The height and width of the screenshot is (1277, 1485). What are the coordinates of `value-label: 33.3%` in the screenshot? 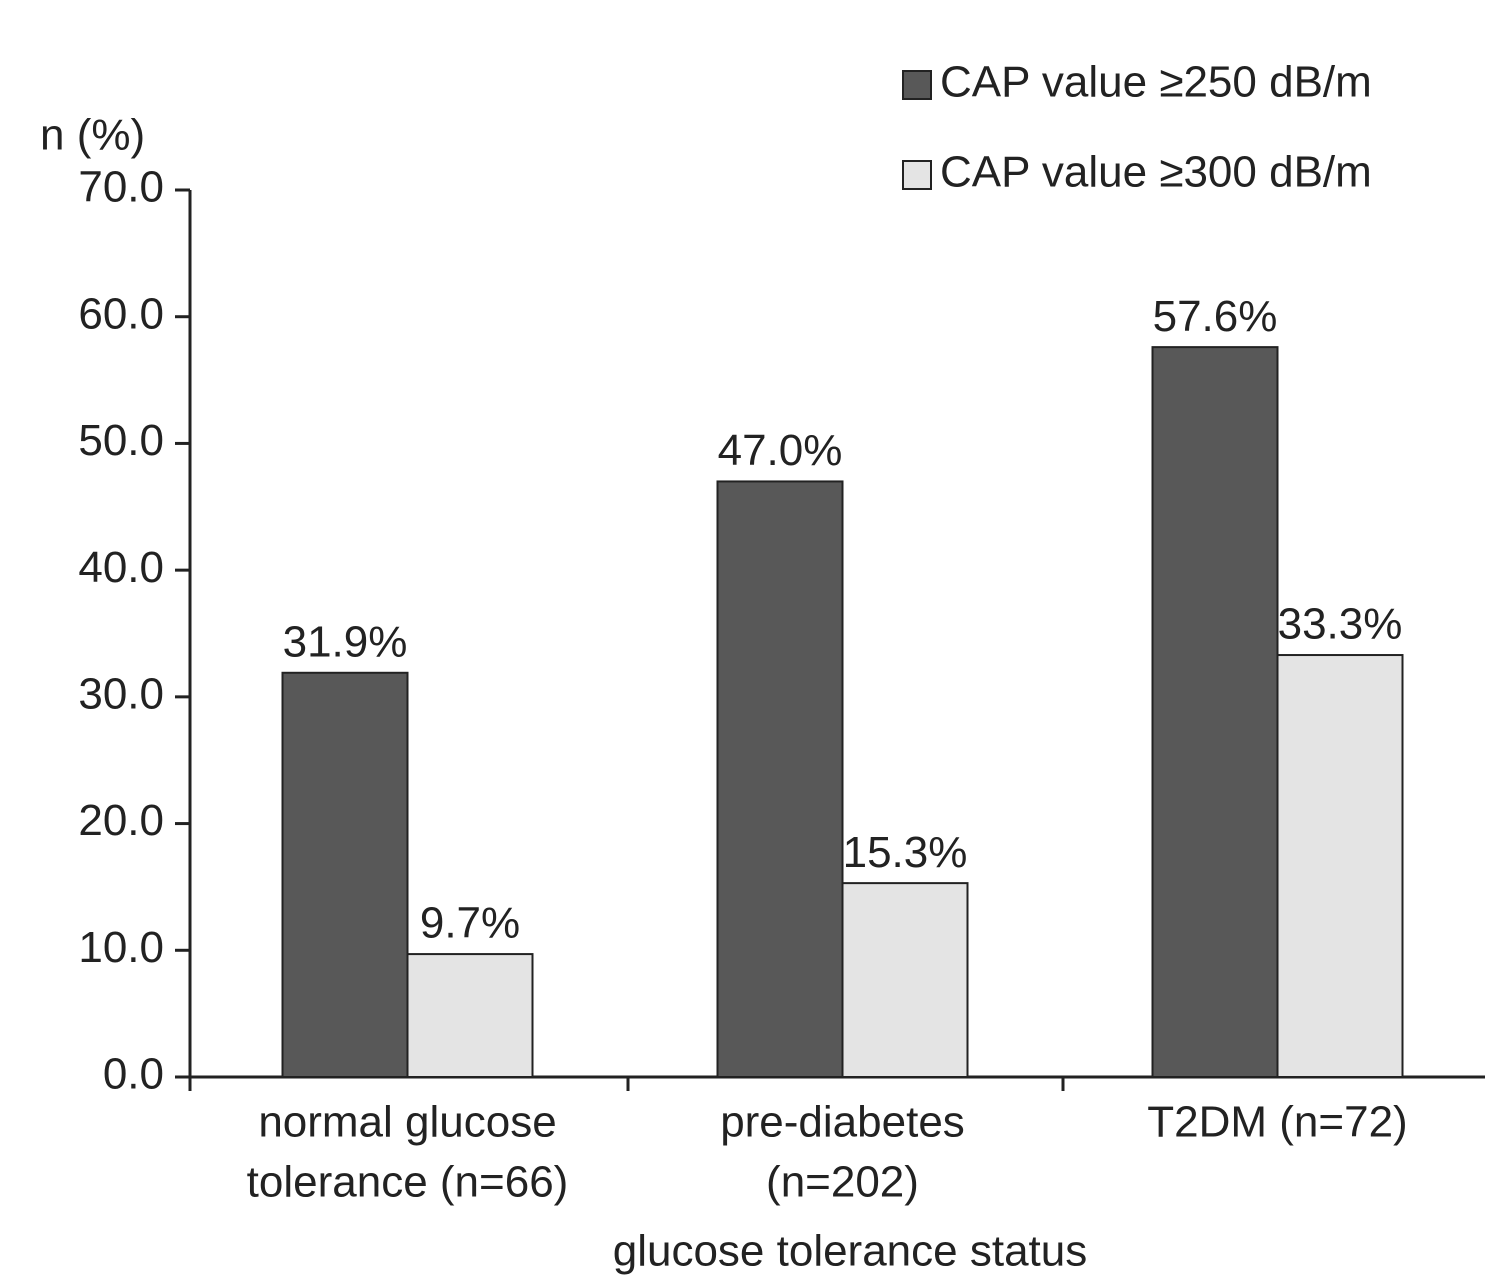 It's located at (1340, 624).